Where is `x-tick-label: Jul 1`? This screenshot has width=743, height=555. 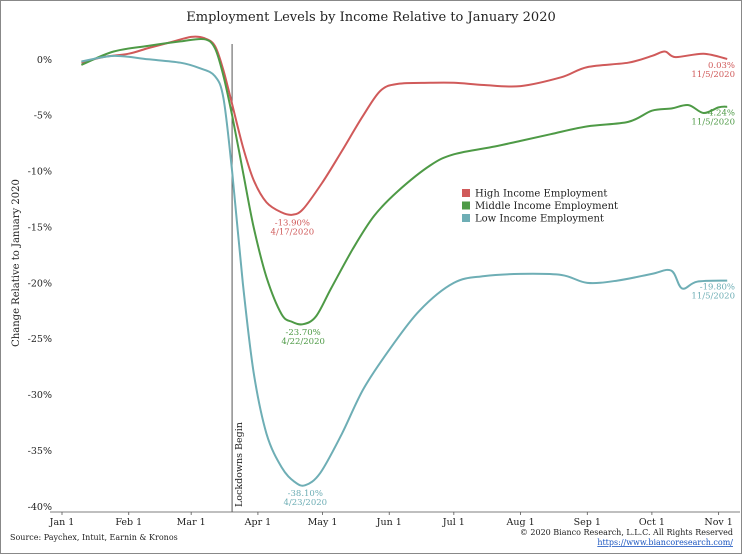
x-tick-label: Jul 1 is located at coordinates (453, 522).